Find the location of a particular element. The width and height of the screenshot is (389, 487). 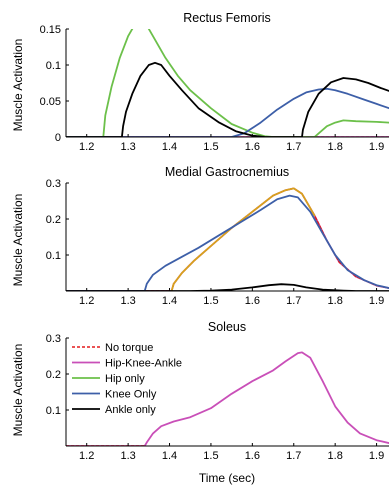

chart-title: Medial Gastrocnemius is located at coordinates (227, 172).